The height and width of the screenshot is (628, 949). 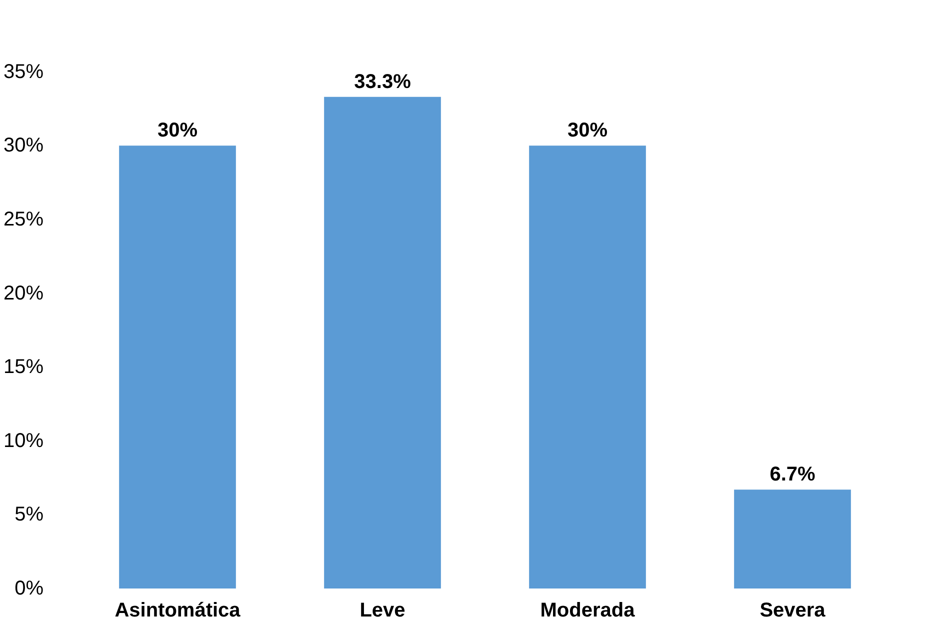 What do you see at coordinates (29, 515) in the screenshot?
I see `y-tick-label: 5%` at bounding box center [29, 515].